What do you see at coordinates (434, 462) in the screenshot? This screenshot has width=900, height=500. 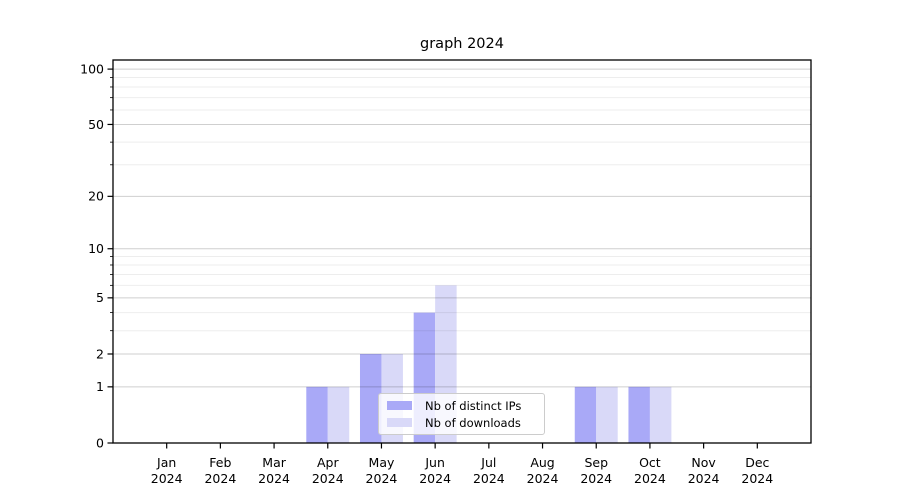 I see `x-tick-label-month: Jun` at bounding box center [434, 462].